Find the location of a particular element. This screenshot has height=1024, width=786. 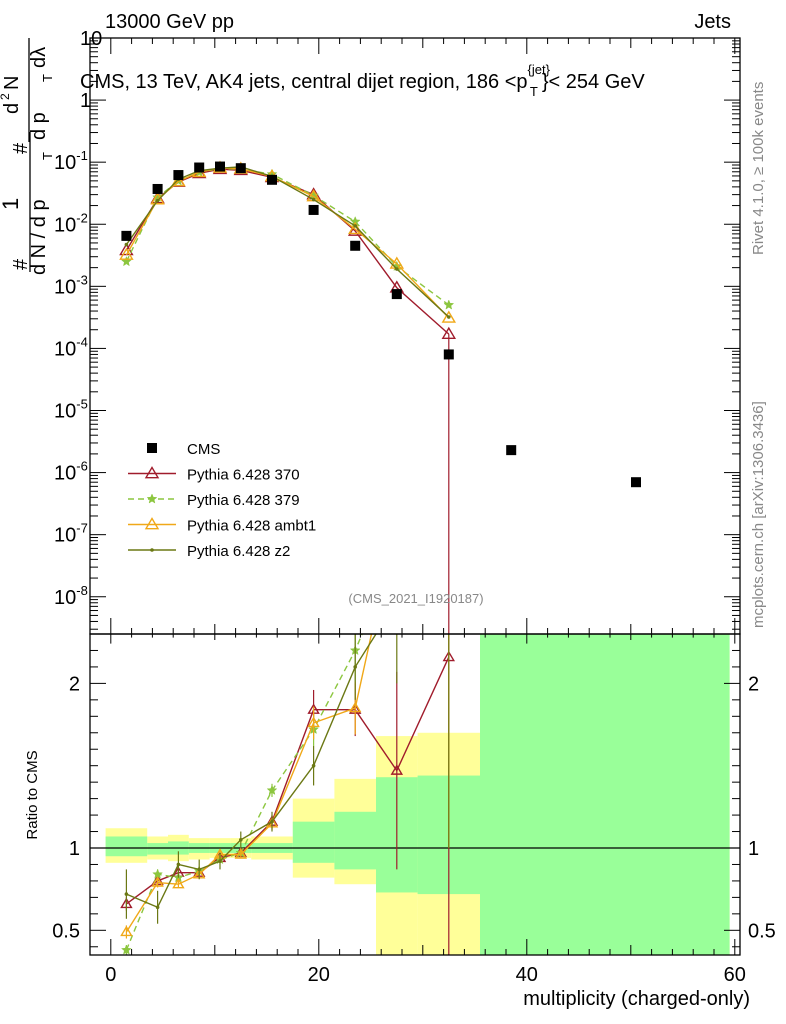

x-tick-label: 60 is located at coordinates (735, 975).